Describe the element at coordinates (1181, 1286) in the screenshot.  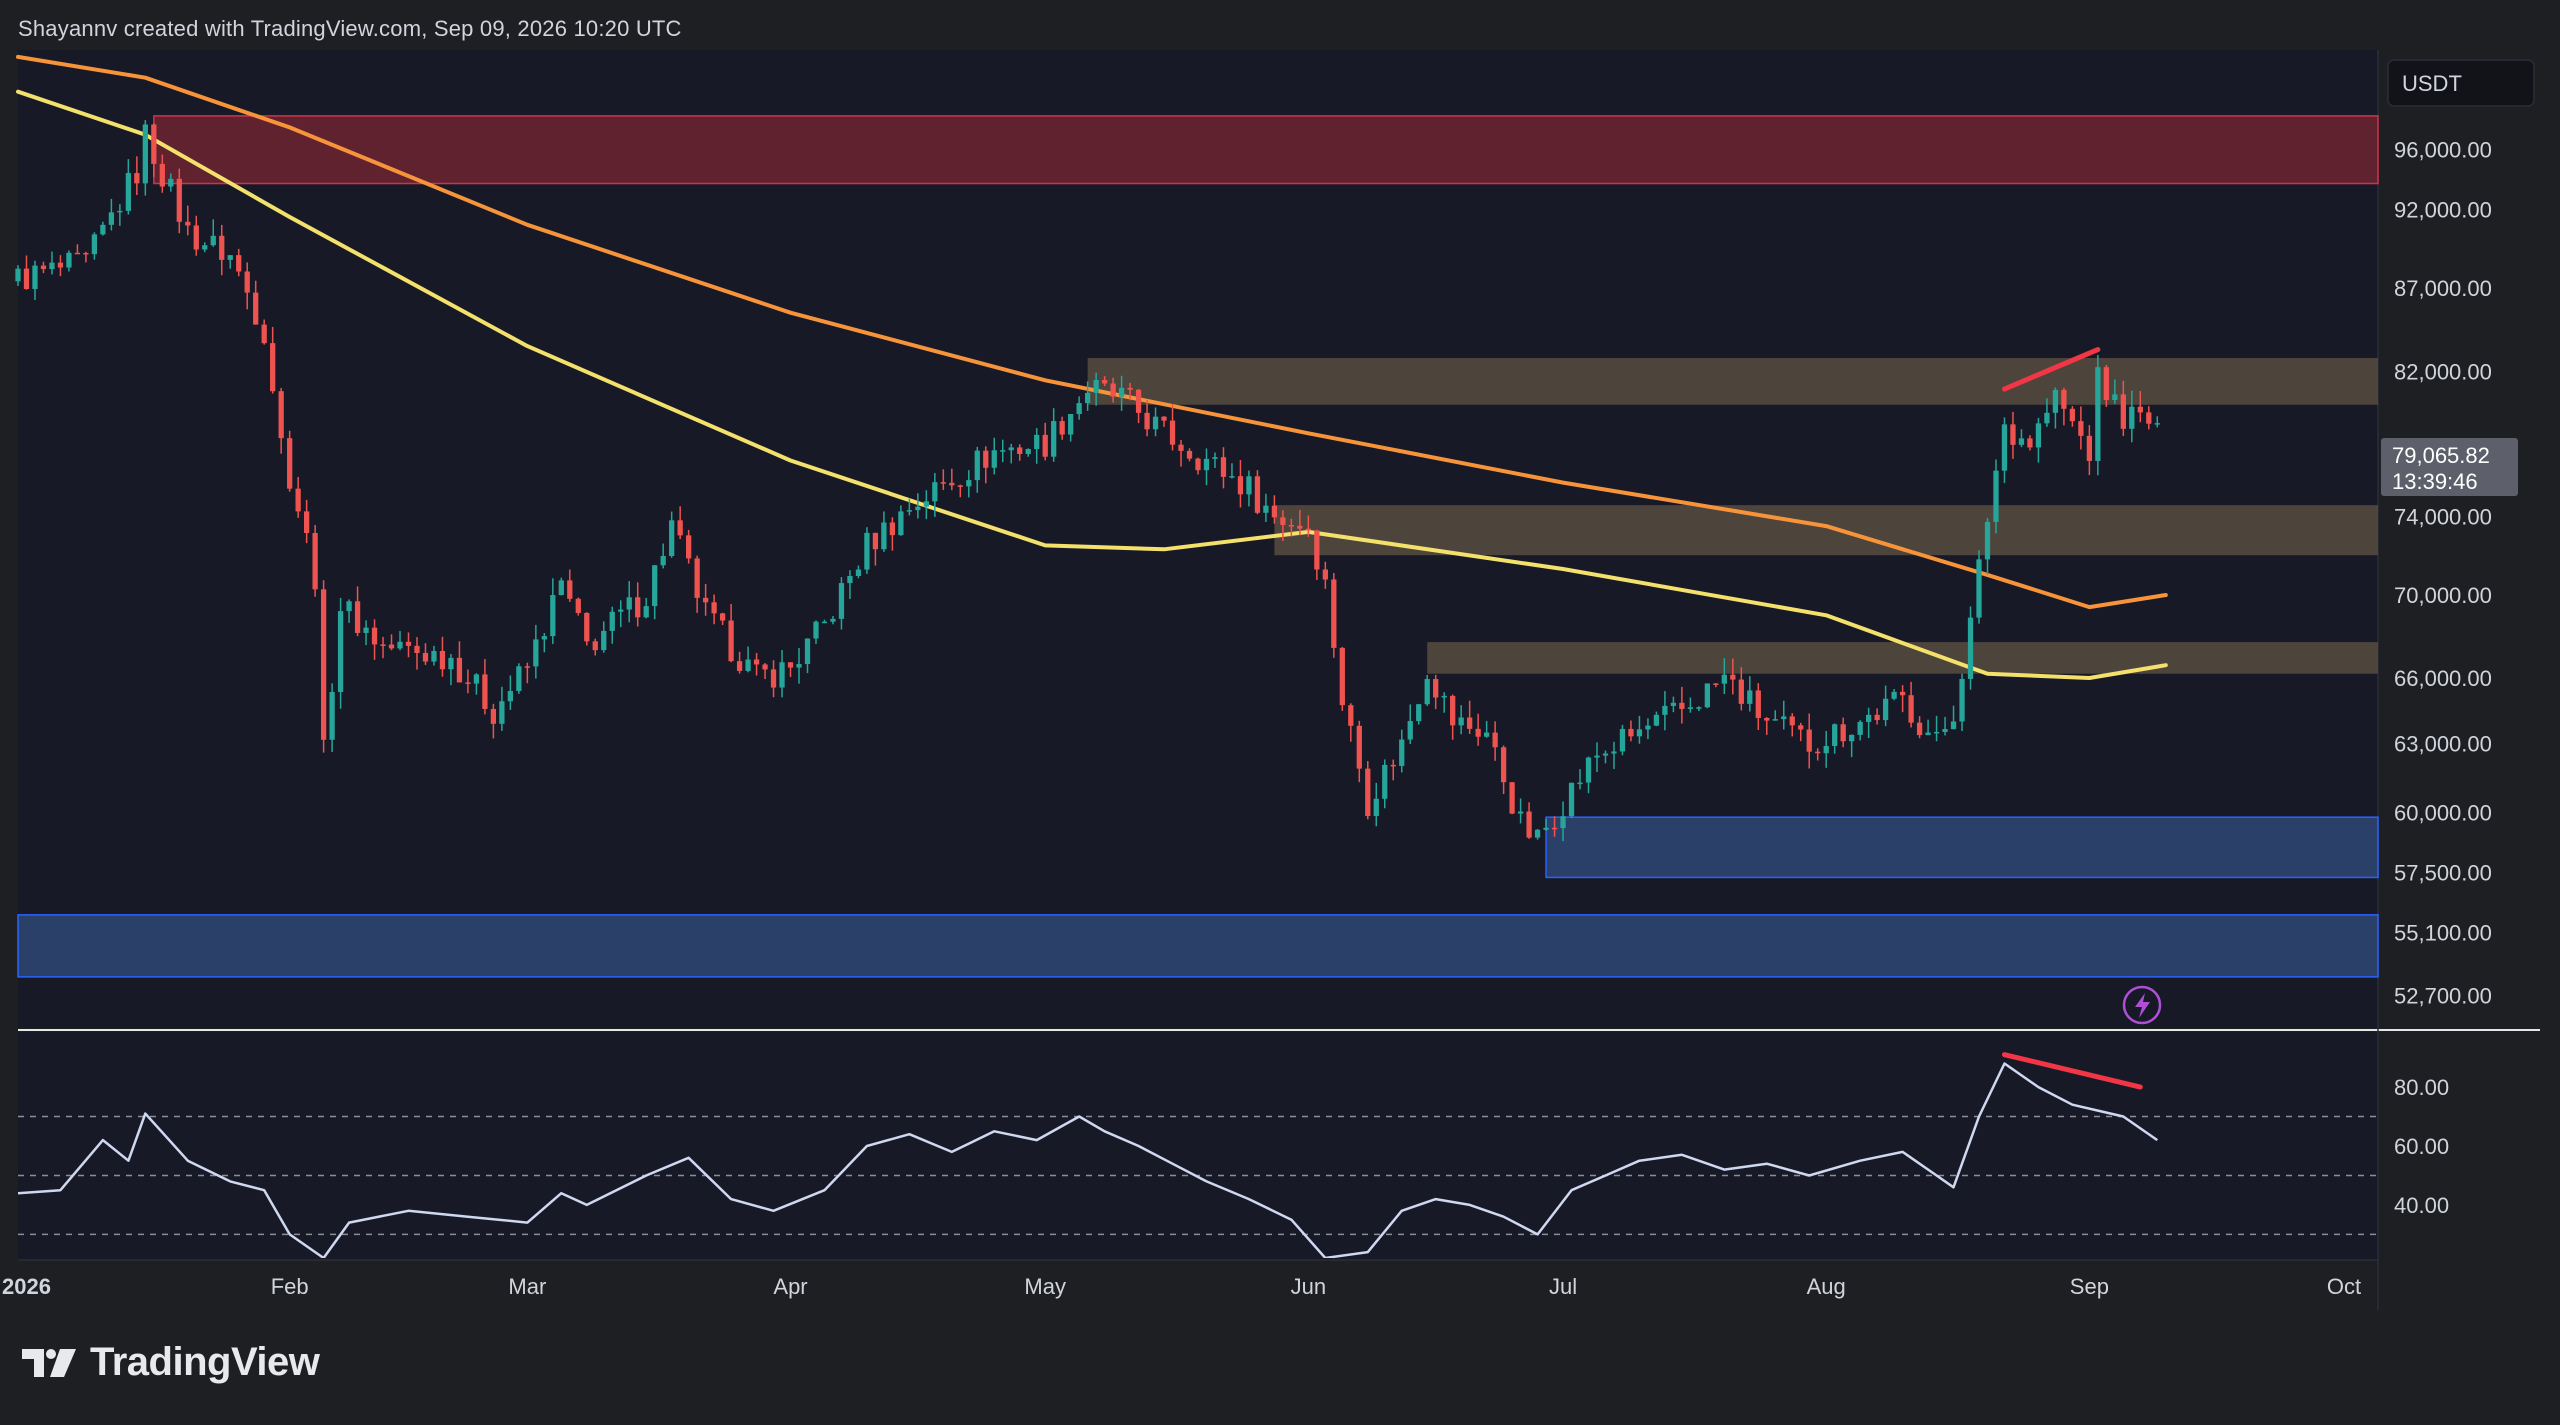
I see `time-axis: 2026 Feb Mar Apr May Jun Jul Aug Sep Oct` at that location.